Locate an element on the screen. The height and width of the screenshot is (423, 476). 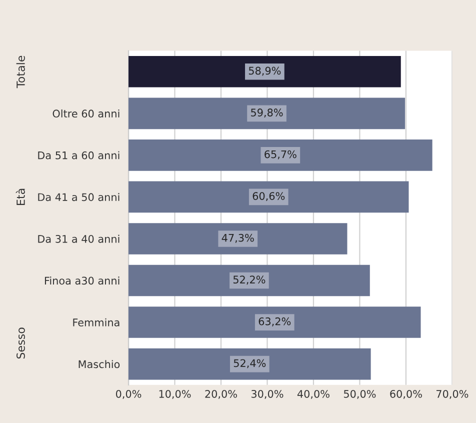
data-label: 58,9% is located at coordinates (264, 71).